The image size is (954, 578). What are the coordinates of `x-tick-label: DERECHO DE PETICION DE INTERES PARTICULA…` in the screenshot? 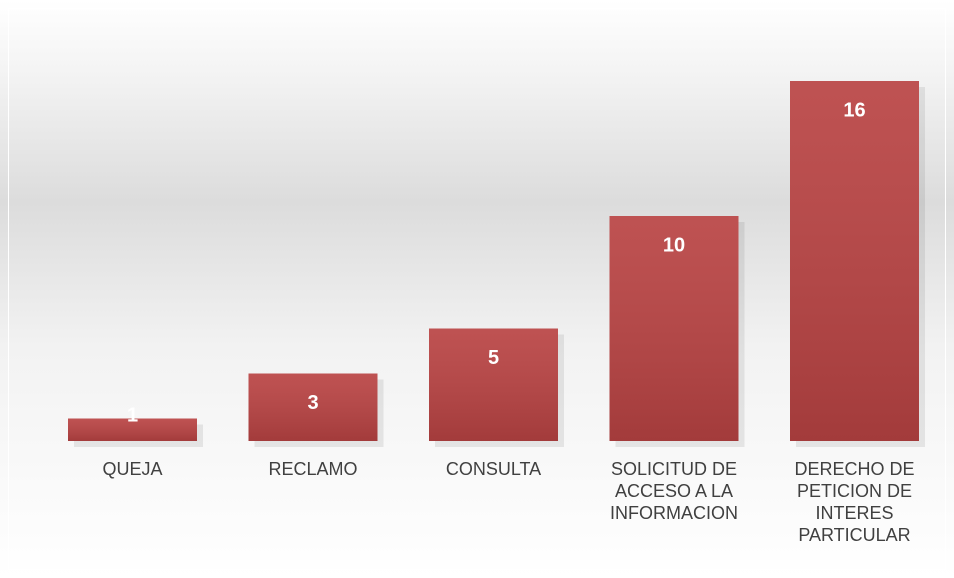 It's located at (854, 502).